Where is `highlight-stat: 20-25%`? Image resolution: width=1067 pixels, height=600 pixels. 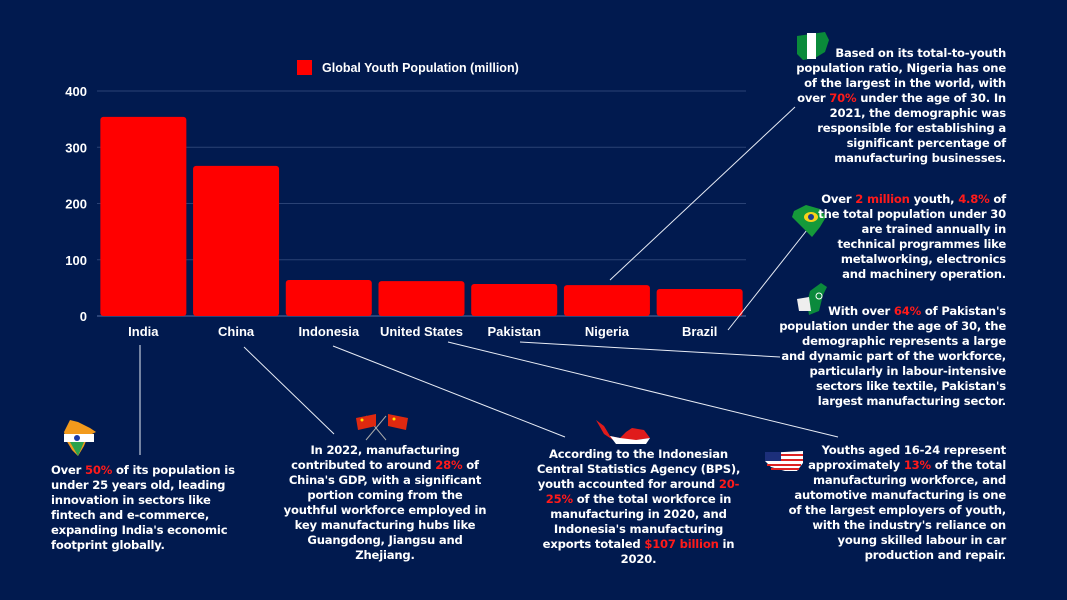
highlight-stat: 20-25% is located at coordinates (642, 491).